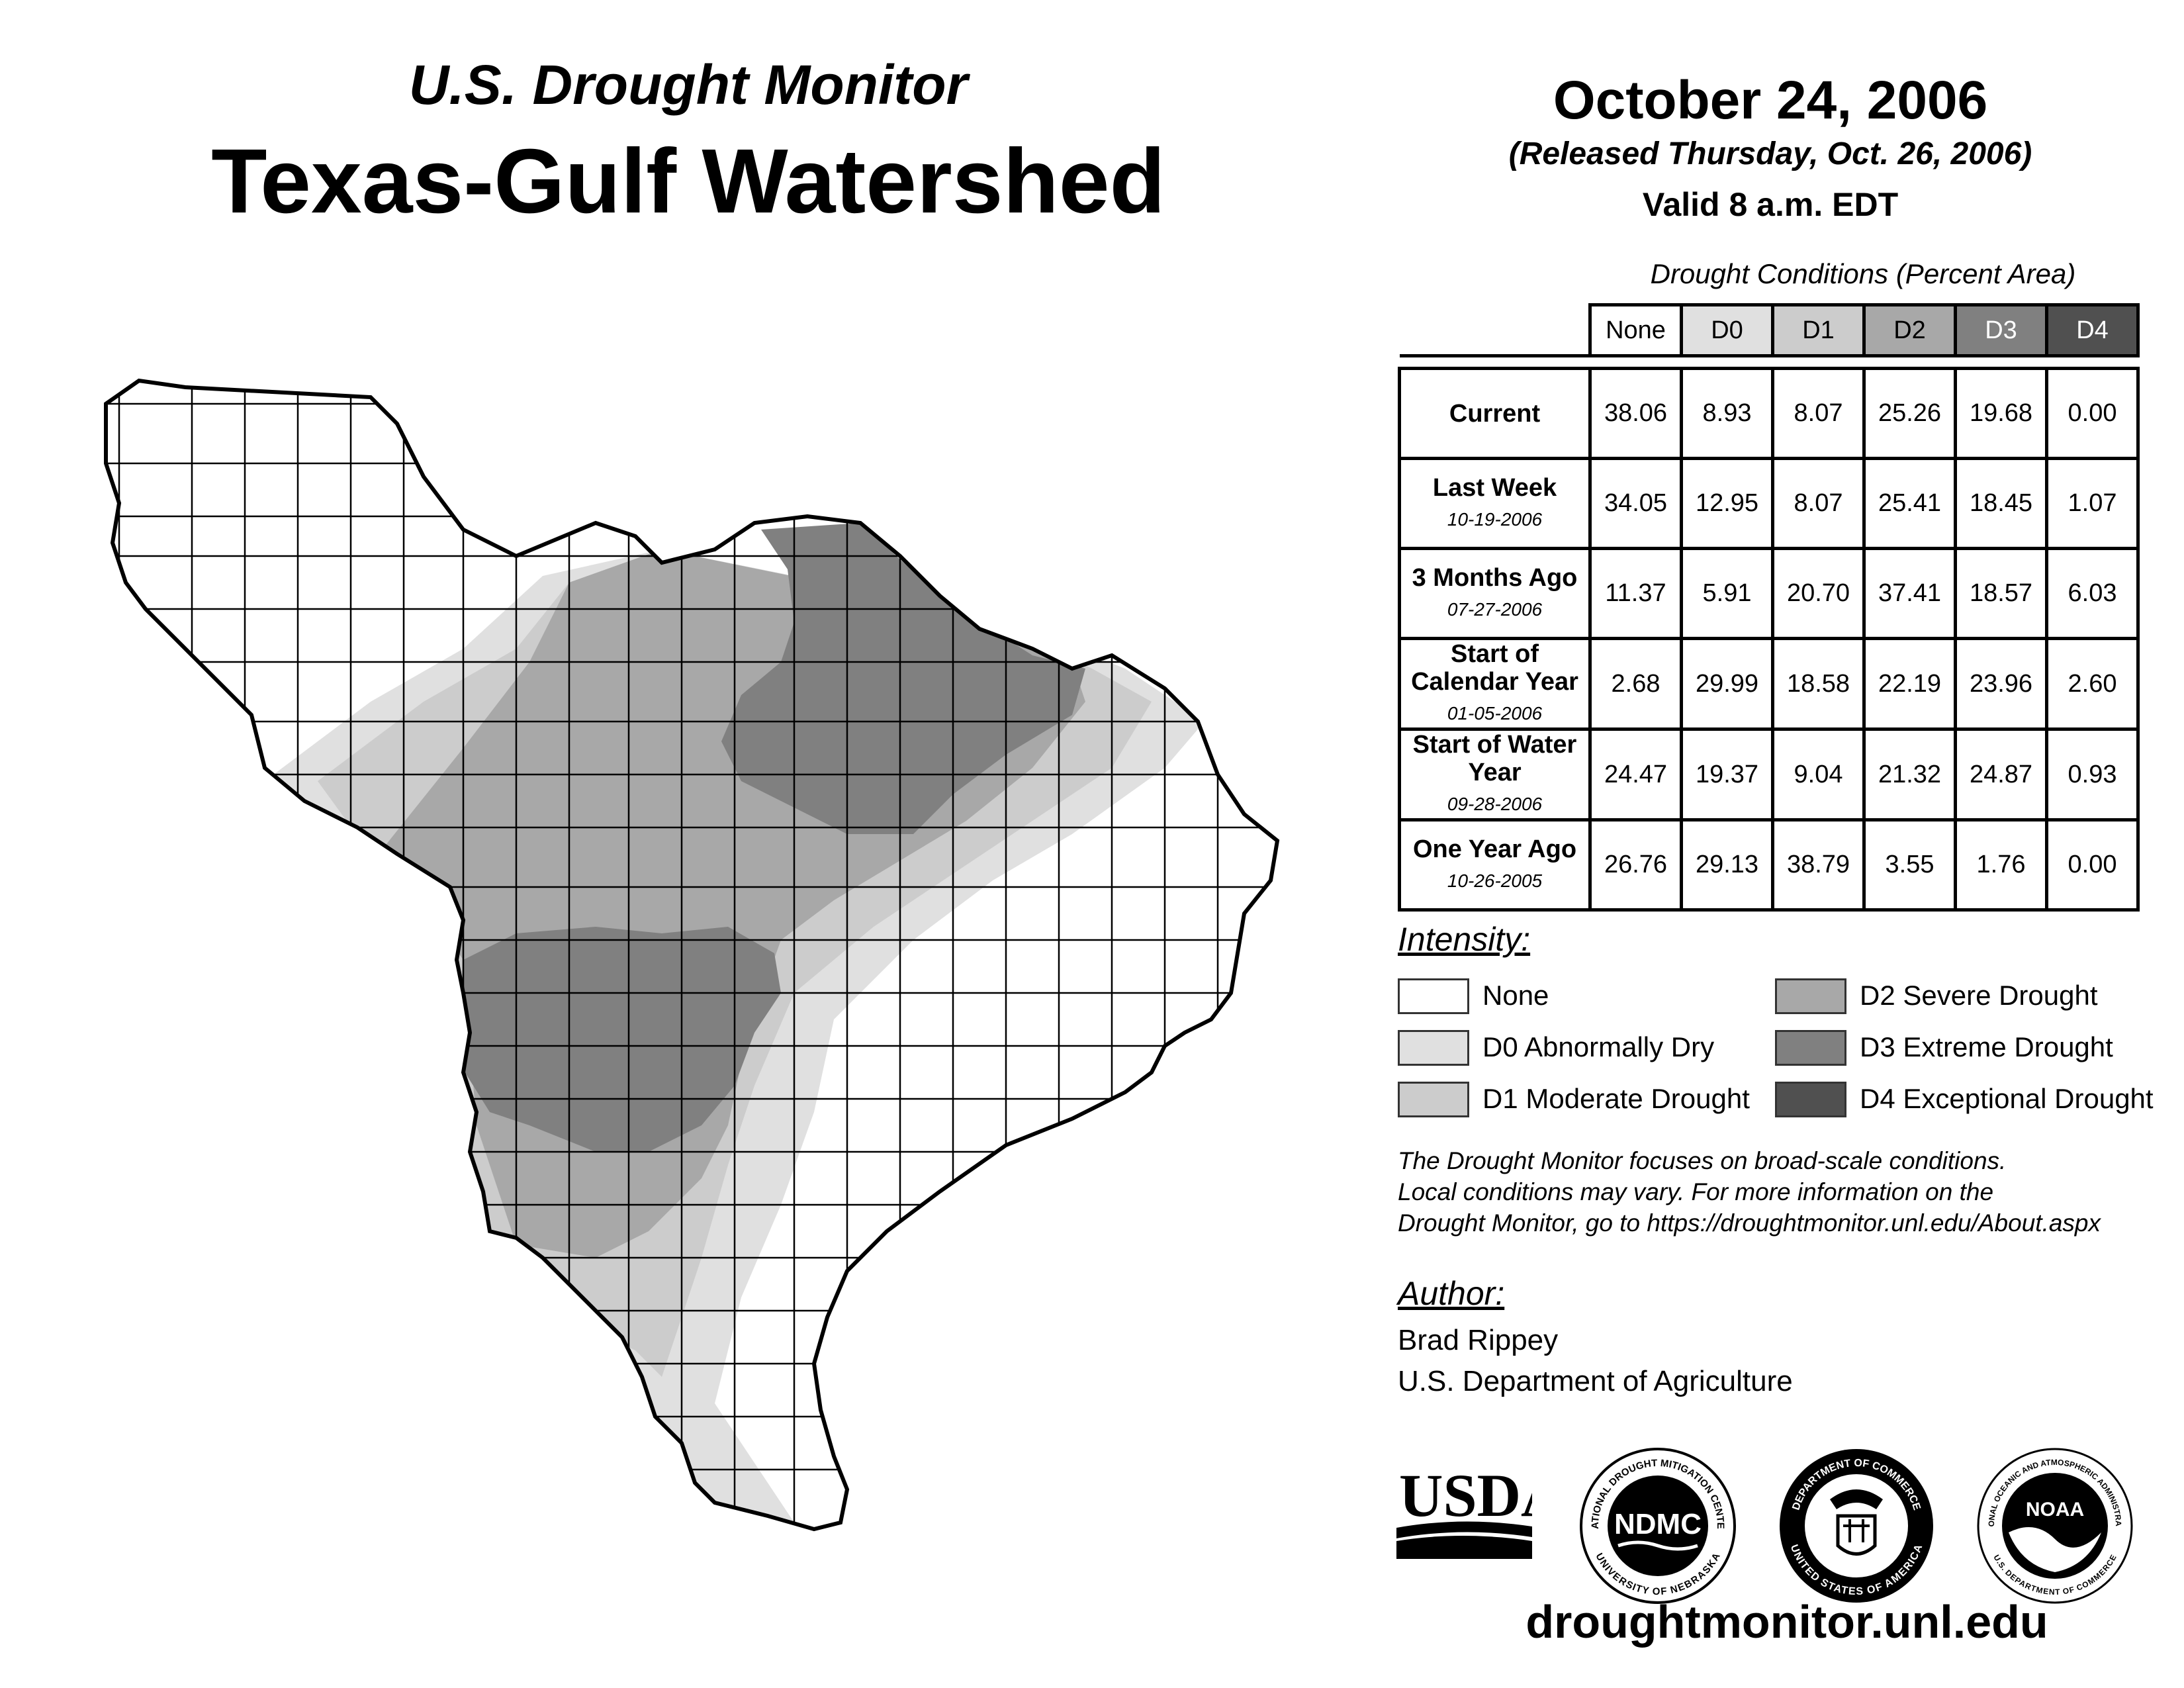  I want to click on table-cell-none: 34.05, so click(1635, 503).